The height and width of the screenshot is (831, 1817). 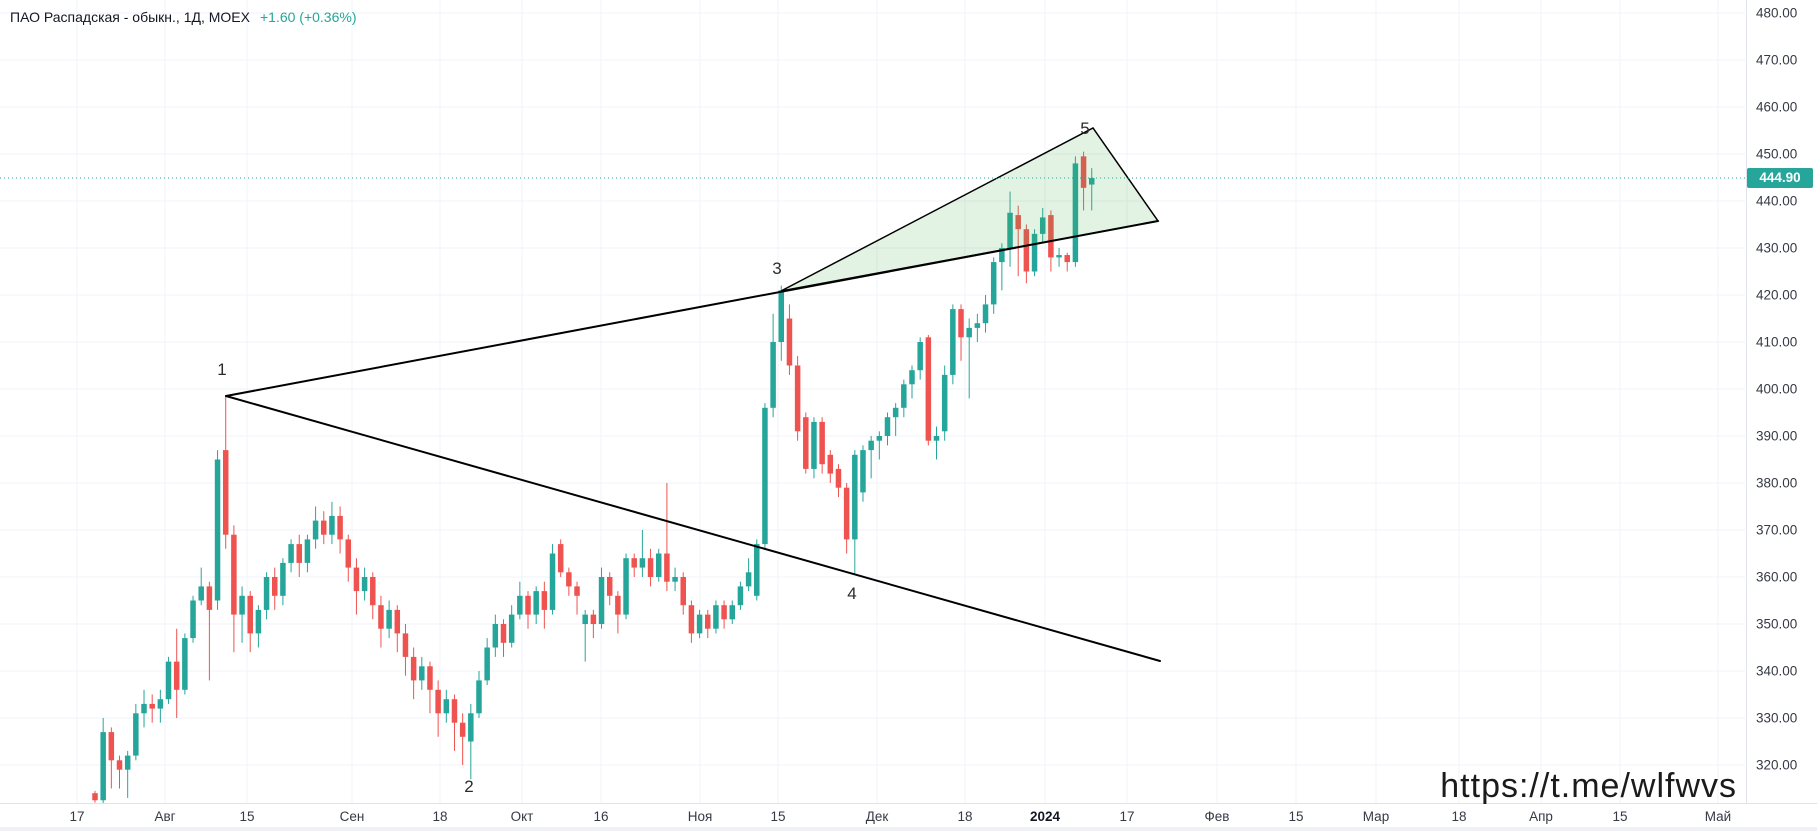 What do you see at coordinates (1045, 816) in the screenshot?
I see `time-tick-label: 2024` at bounding box center [1045, 816].